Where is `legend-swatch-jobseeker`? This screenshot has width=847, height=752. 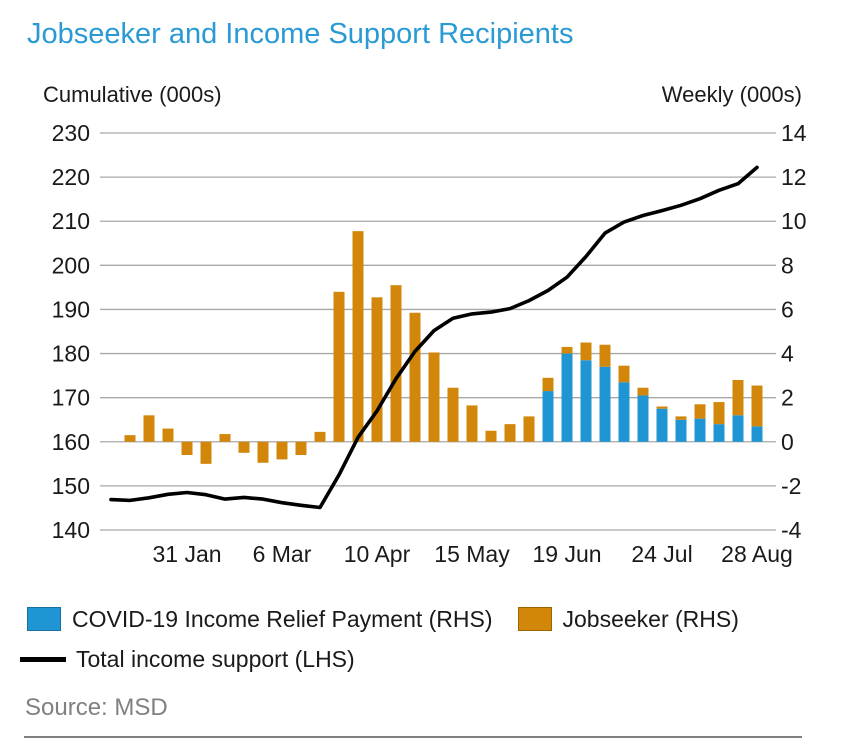
legend-swatch-jobseeker is located at coordinates (534, 619).